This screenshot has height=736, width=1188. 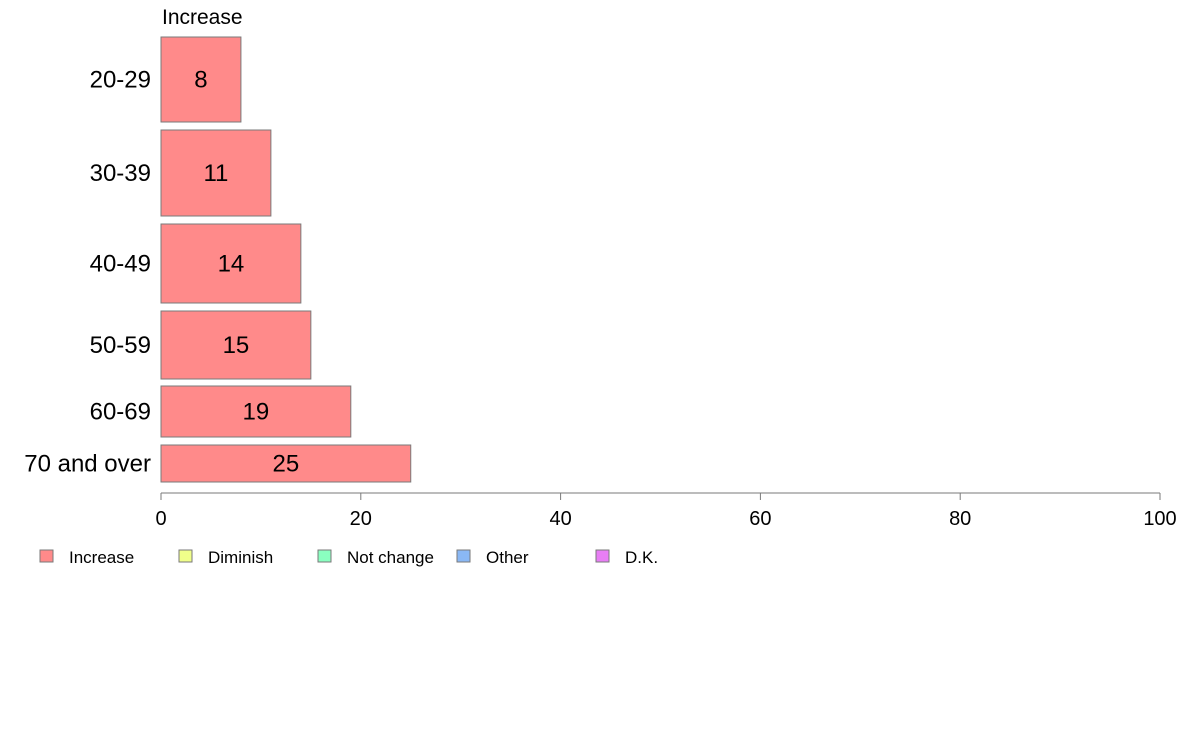 What do you see at coordinates (120, 264) in the screenshot?
I see `category-label: 40-49` at bounding box center [120, 264].